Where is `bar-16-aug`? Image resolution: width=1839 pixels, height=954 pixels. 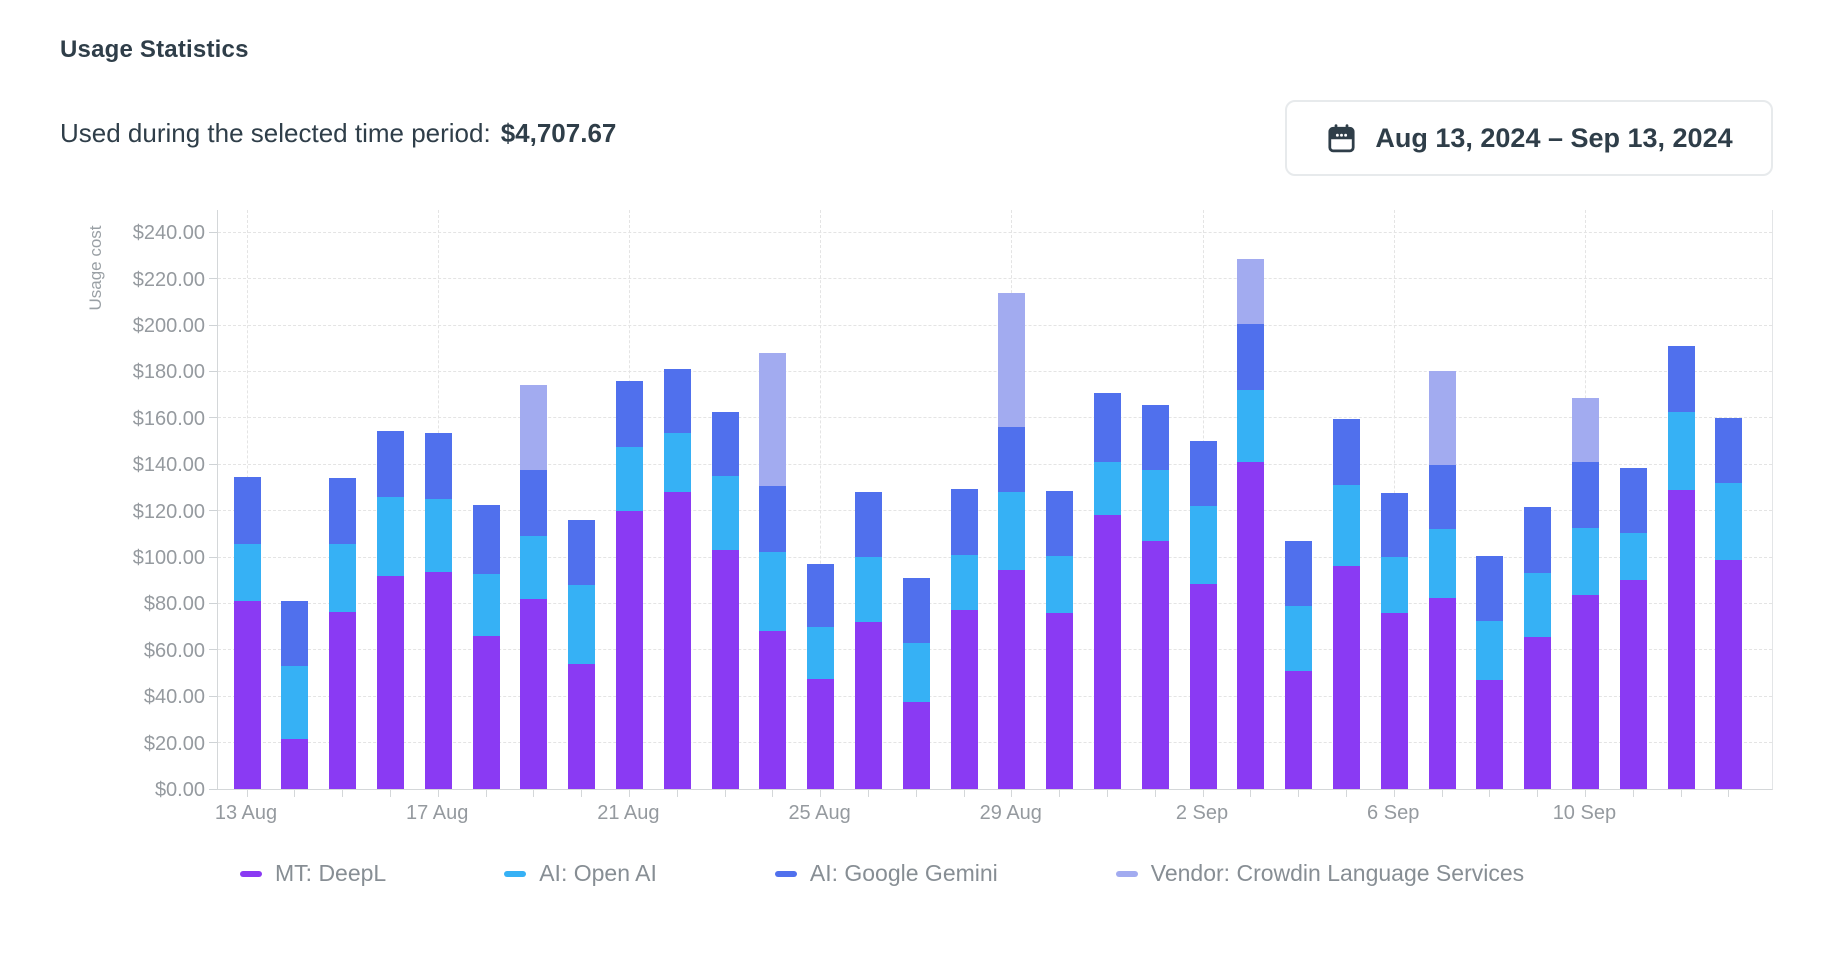
bar-16-aug is located at coordinates (390, 609).